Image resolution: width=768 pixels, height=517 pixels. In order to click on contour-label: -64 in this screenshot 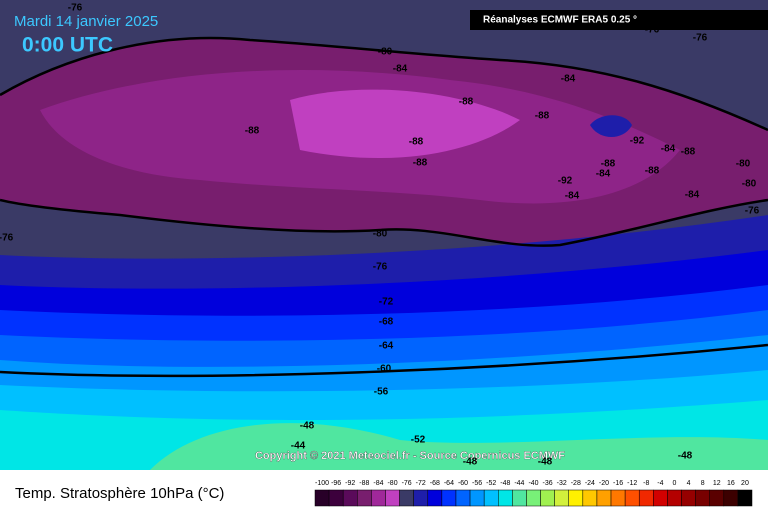, I will do `click(386, 346)`.